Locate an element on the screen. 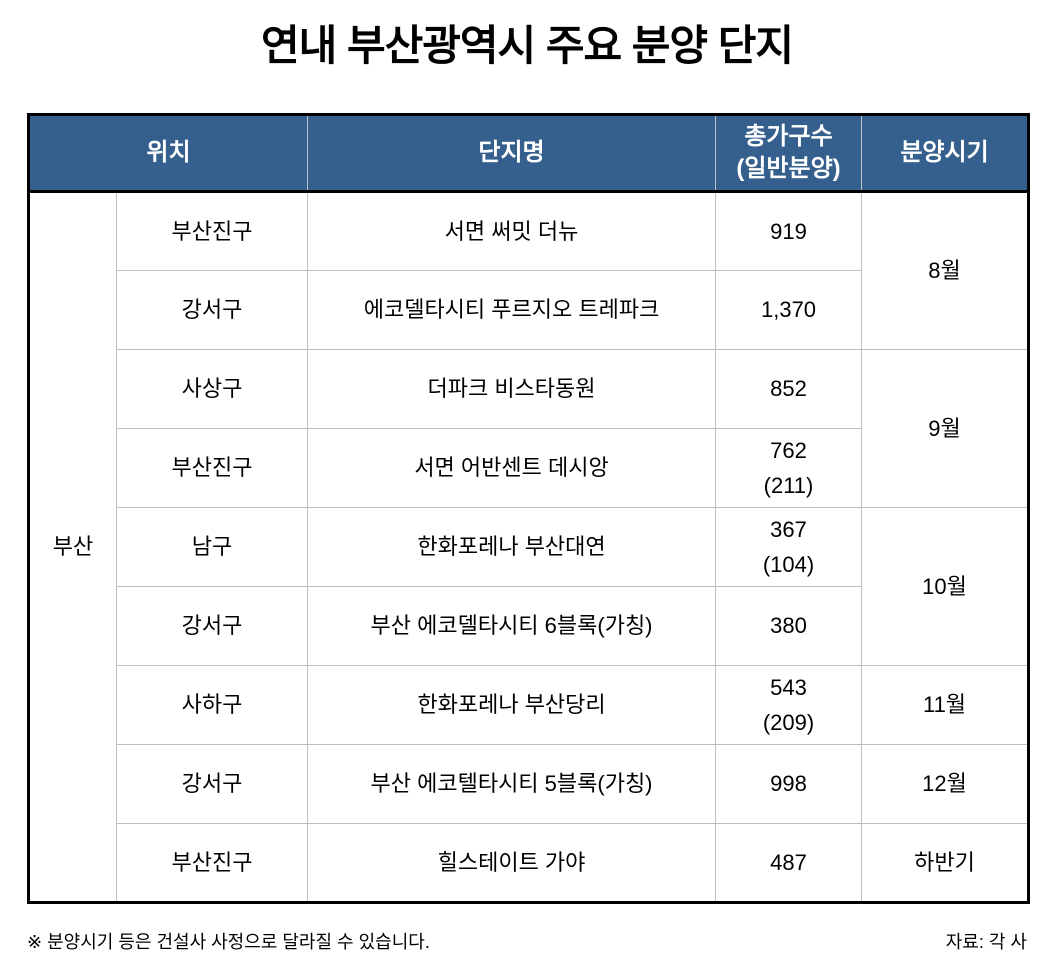 The height and width of the screenshot is (973, 1054). households-total: 852 is located at coordinates (788, 389).